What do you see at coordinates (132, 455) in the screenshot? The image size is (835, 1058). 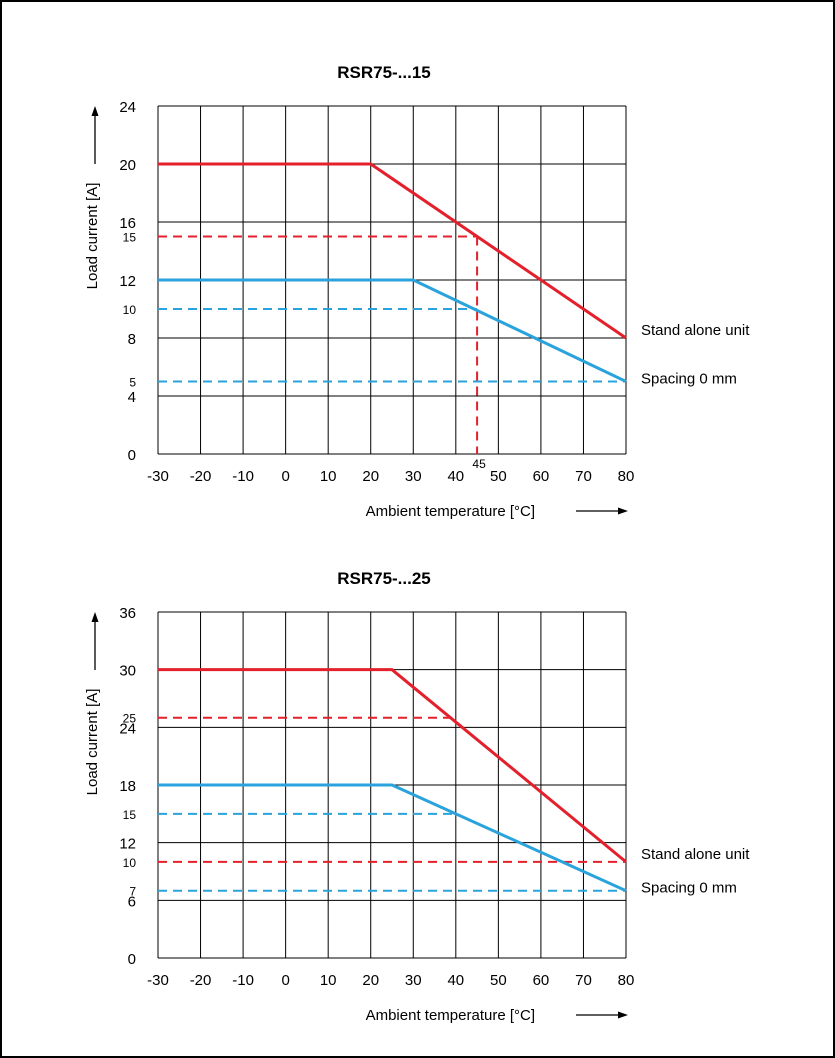 I see `chart1-y-tick-label: 0` at bounding box center [132, 455].